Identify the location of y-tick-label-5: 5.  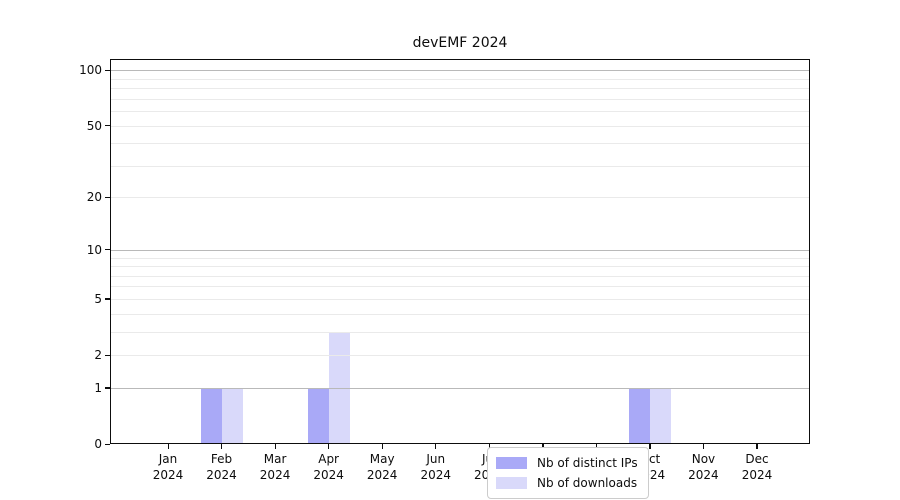
(98, 298).